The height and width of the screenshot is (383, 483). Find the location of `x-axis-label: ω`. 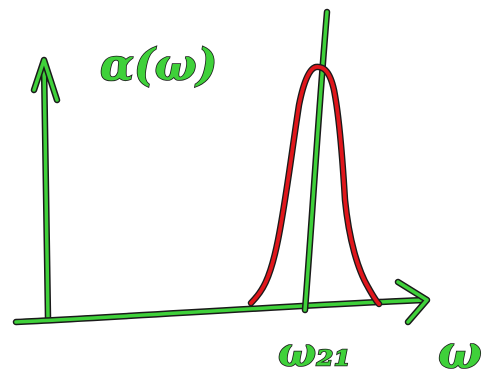

x-axis-label: ω is located at coordinates (460, 352).